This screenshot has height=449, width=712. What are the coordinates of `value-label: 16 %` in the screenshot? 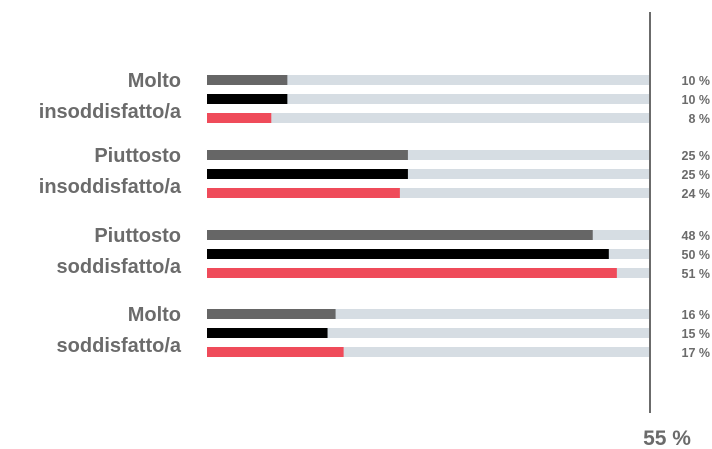 It's located at (696, 315).